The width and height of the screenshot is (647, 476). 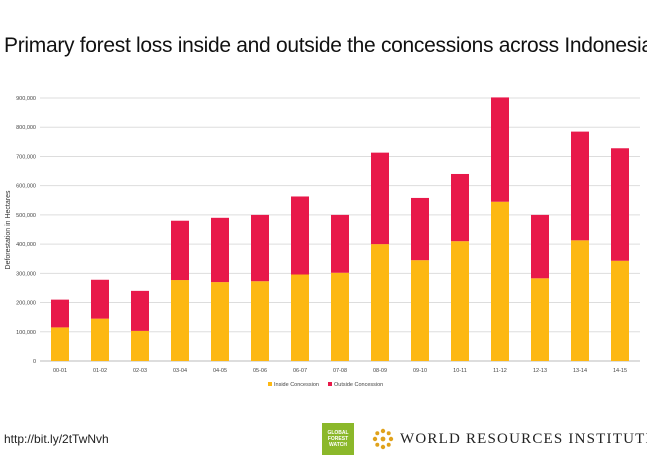 What do you see at coordinates (260, 371) in the screenshot?
I see `x-tick-label: 05-06` at bounding box center [260, 371].